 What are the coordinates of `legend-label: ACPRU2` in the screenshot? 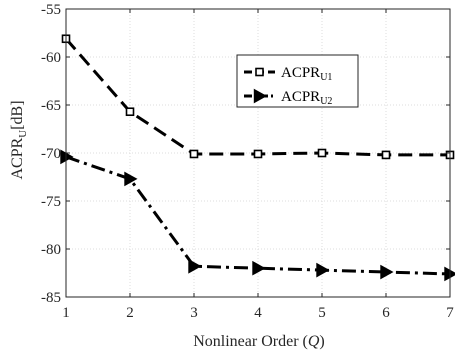 It's located at (306, 98).